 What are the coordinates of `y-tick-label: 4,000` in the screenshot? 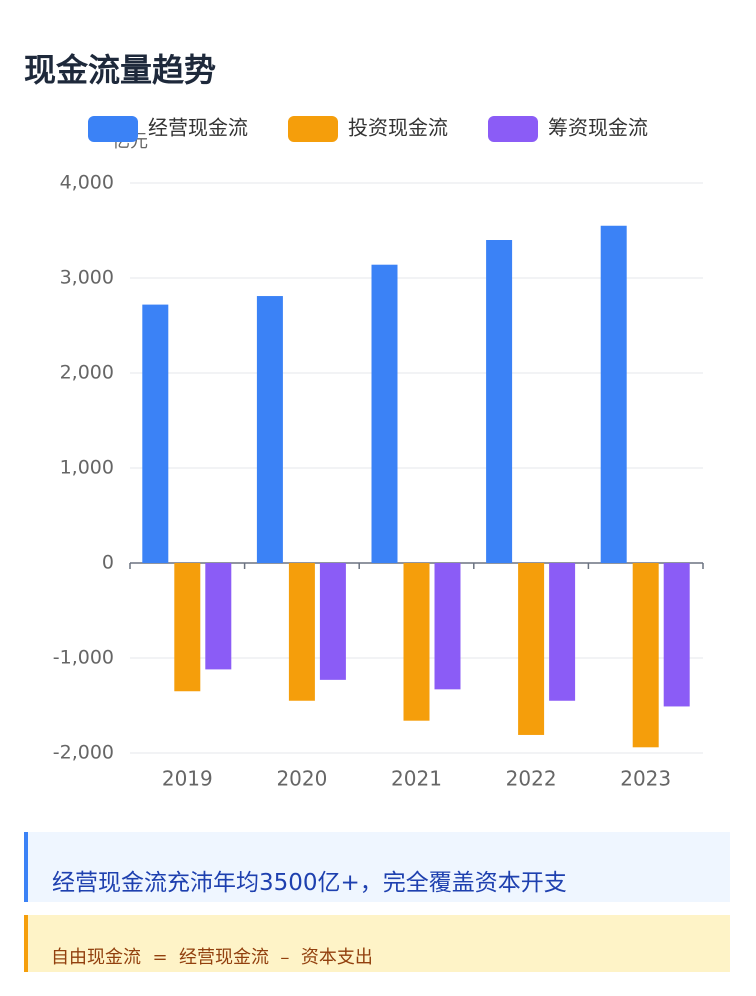 It's located at (87, 183).